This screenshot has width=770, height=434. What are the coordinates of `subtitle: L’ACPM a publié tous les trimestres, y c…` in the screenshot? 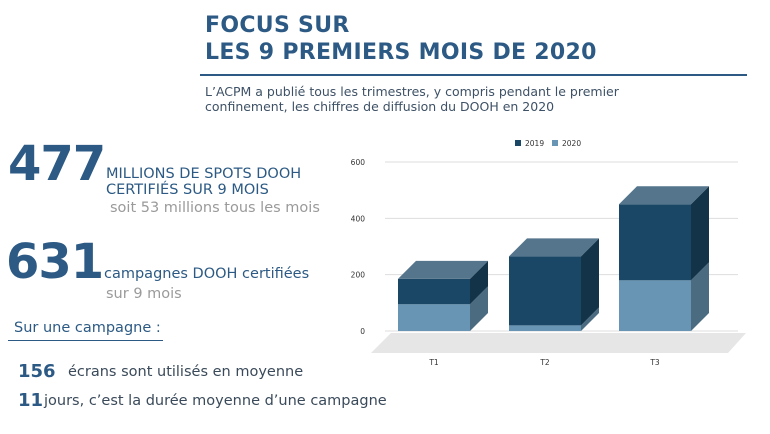 It's located at (420, 99).